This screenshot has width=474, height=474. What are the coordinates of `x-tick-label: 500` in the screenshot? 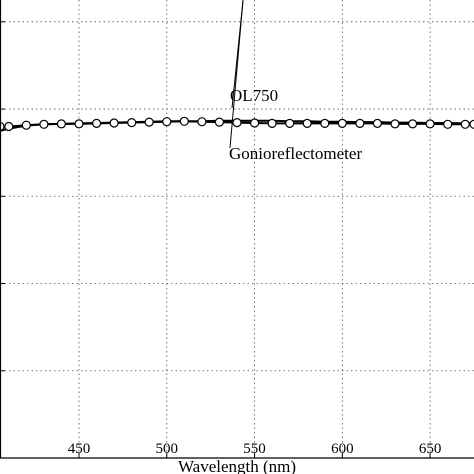 It's located at (167, 449).